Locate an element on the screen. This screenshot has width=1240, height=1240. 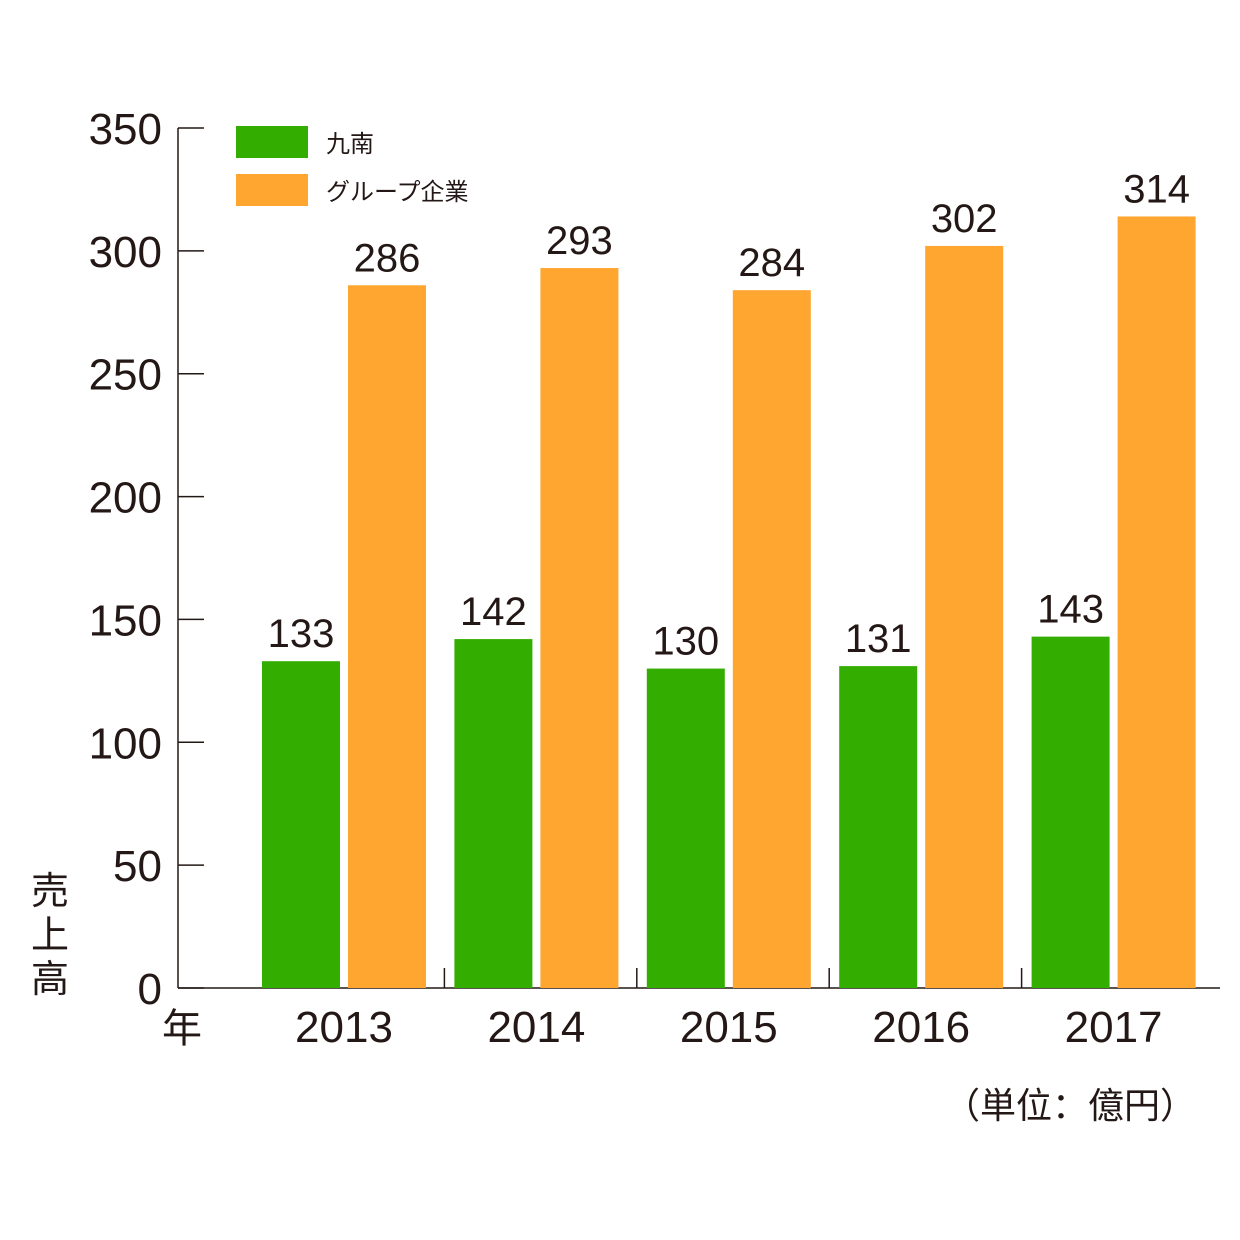
bar-group-2016 is located at coordinates (964, 616).